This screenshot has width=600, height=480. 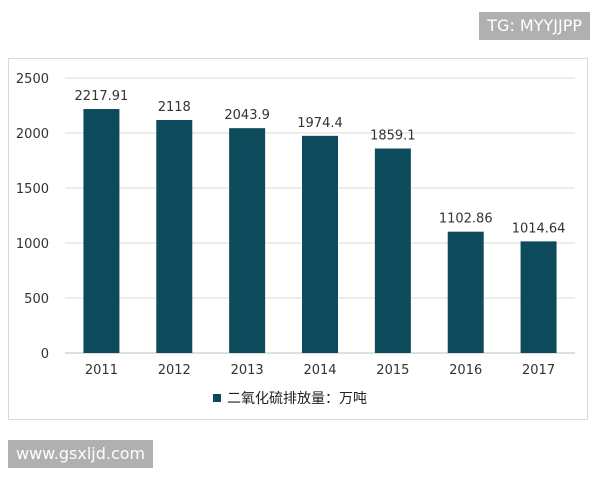 What do you see at coordinates (320, 123) in the screenshot?
I see `data-label-2014: 1974.4` at bounding box center [320, 123].